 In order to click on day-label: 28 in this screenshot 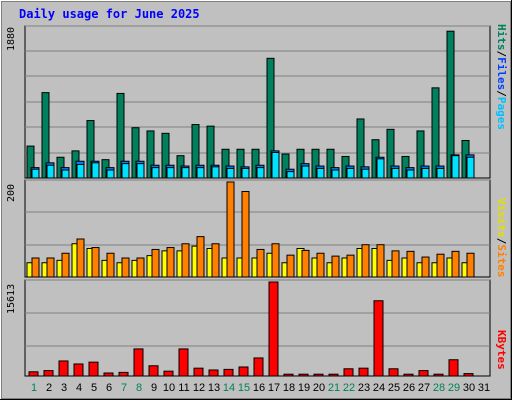, I will do `click(439, 388)`.